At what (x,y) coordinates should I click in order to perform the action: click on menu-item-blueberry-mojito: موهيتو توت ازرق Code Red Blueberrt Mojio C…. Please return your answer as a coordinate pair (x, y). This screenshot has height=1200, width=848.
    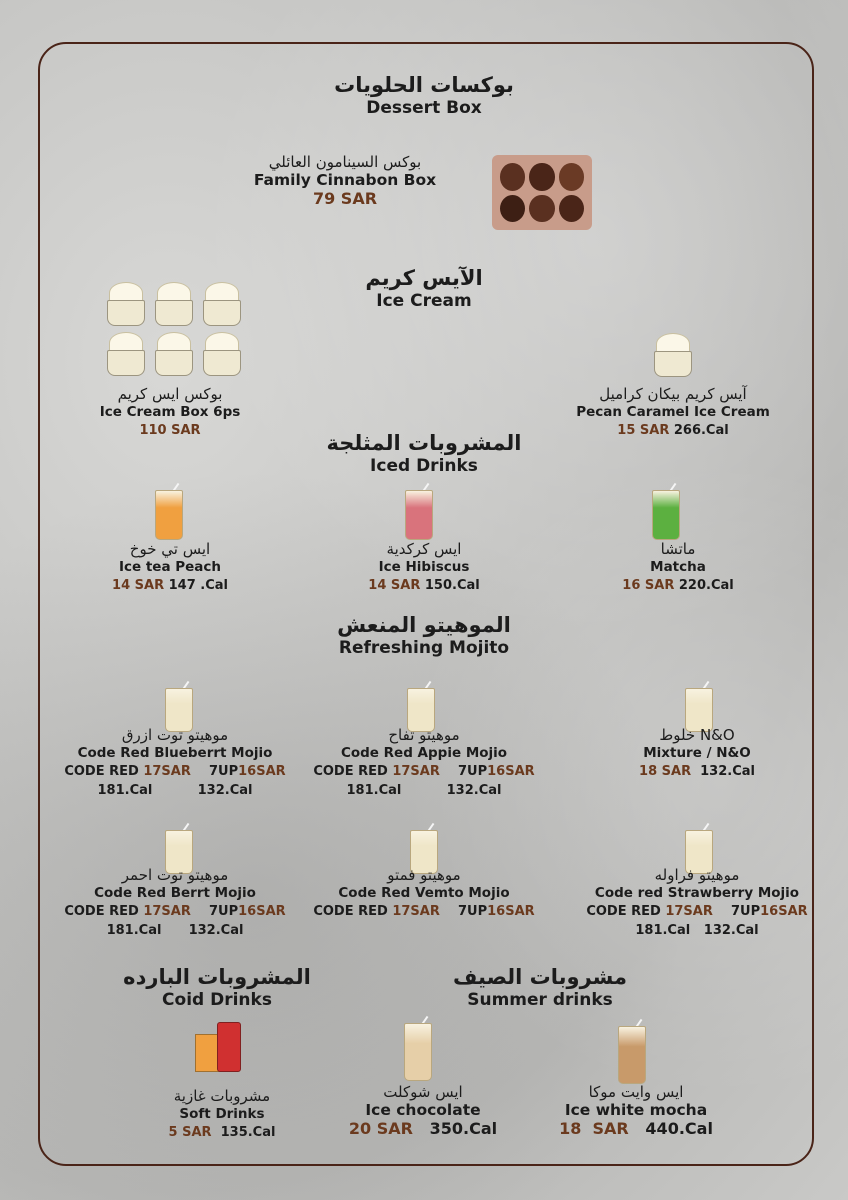
    Looking at the image, I should click on (174, 763).